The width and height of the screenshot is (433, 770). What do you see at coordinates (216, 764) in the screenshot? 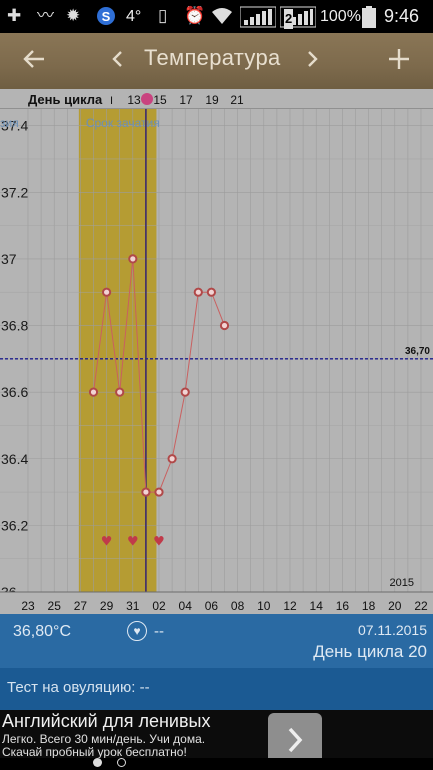
I see `ad-pager` at bounding box center [216, 764].